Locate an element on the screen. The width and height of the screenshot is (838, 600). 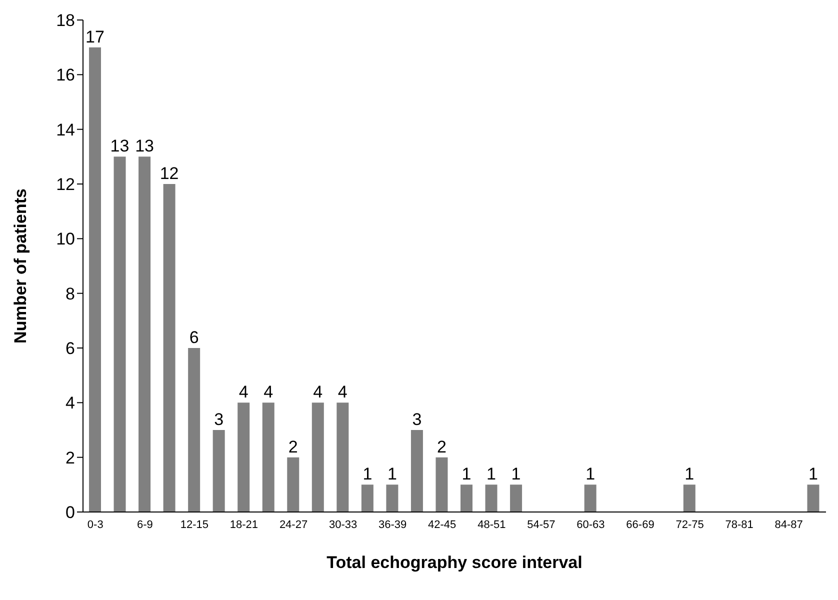
y-tick-label: 0 is located at coordinates (70, 512).